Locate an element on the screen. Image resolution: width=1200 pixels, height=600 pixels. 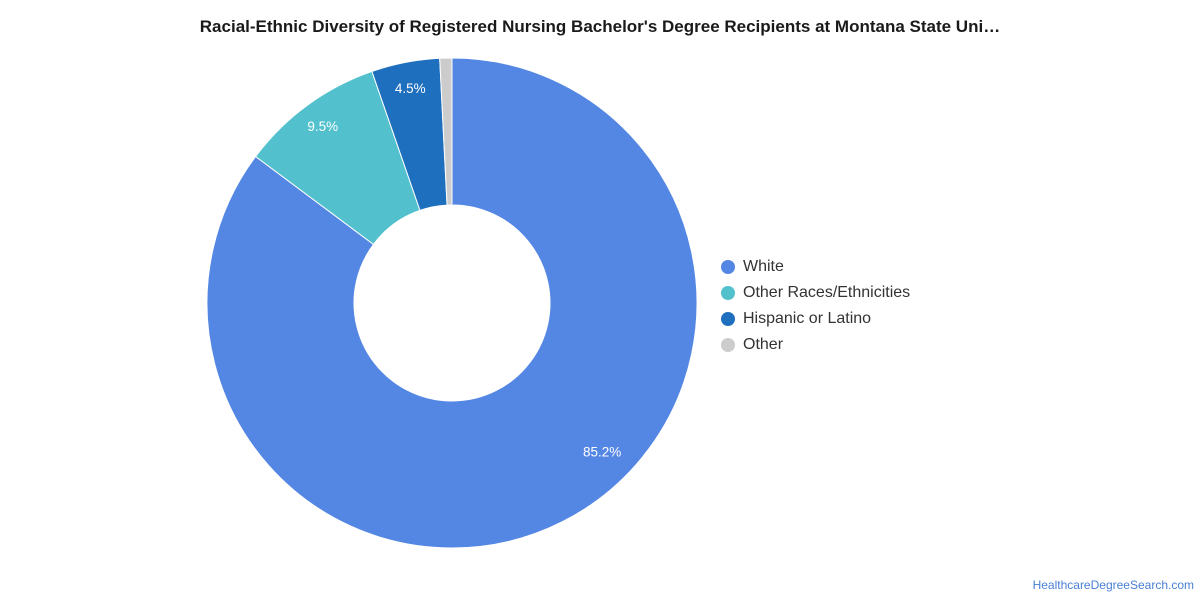
legend-label-other-races: Other Races/Ethnicities is located at coordinates (827, 292).